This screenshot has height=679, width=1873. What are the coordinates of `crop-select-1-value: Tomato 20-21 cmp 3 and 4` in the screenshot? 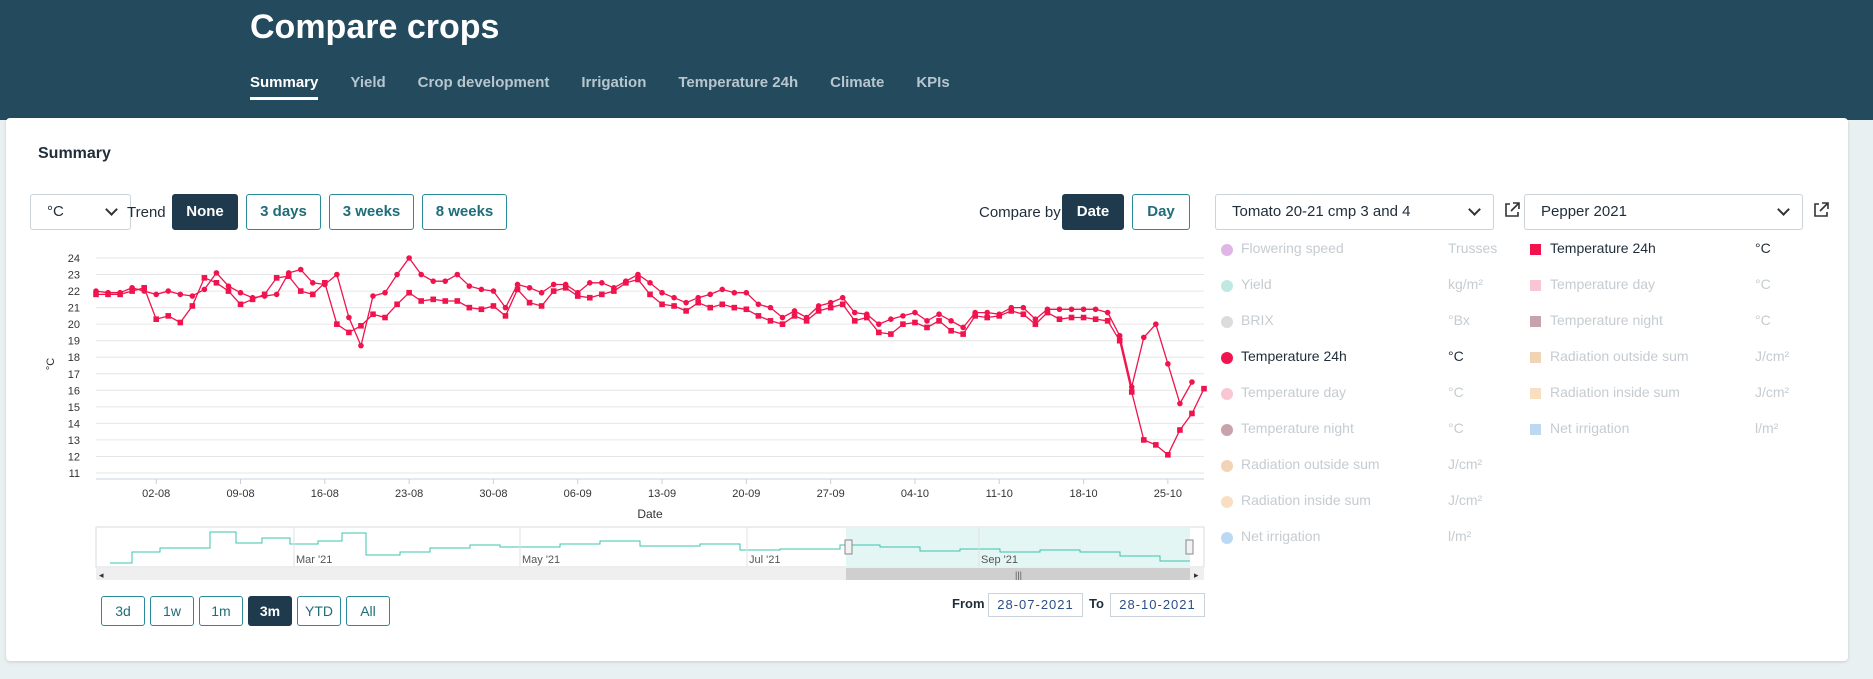 It's located at (1321, 211).